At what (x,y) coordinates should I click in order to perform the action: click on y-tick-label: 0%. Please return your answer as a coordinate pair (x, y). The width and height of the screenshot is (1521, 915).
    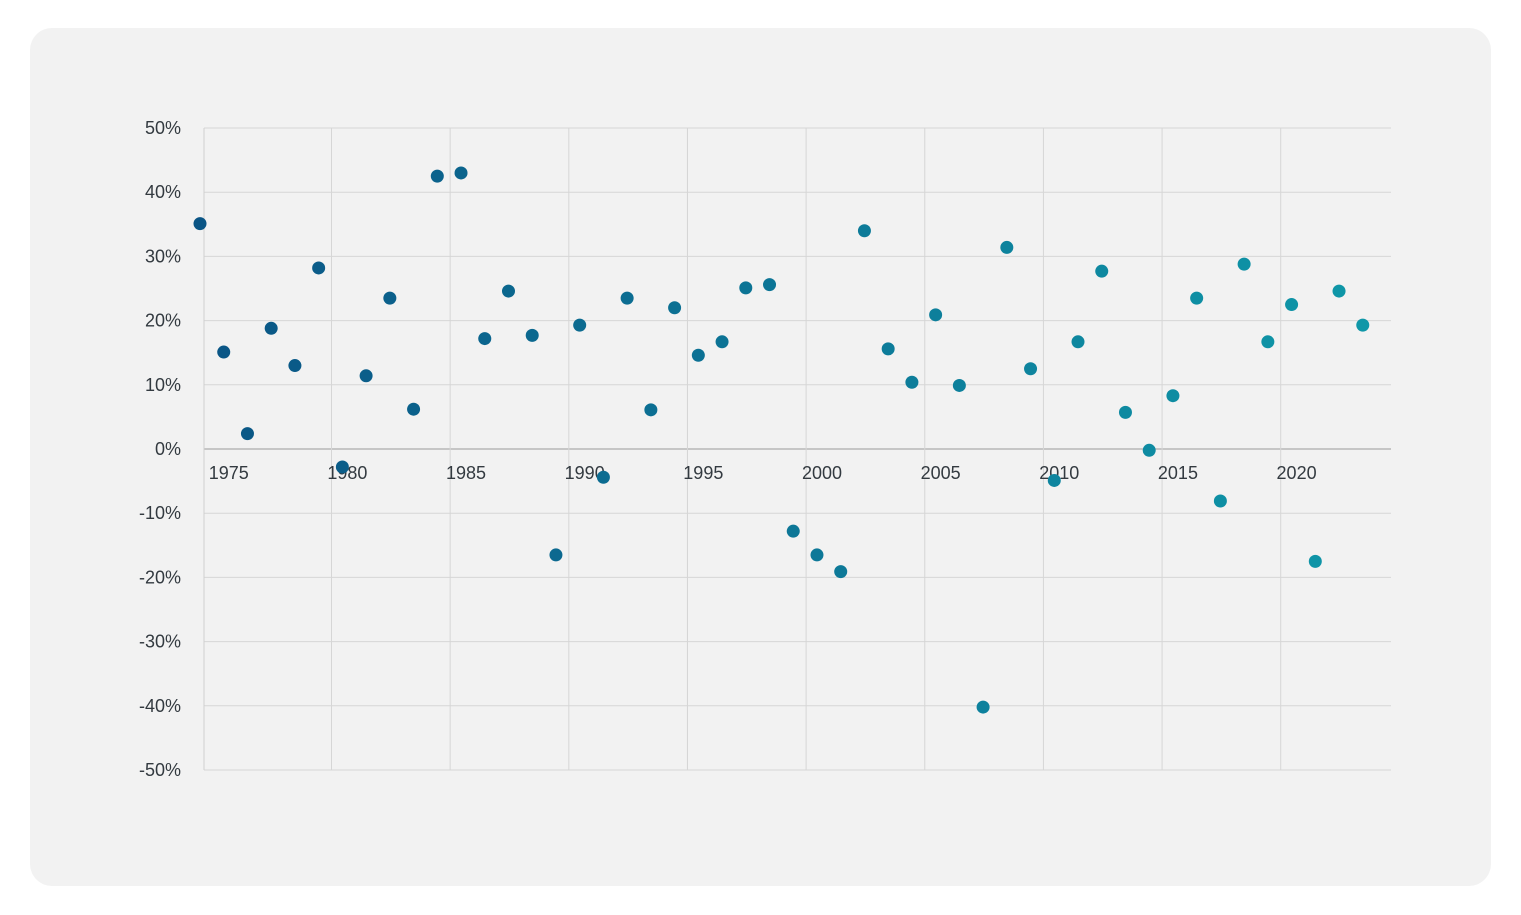
    Looking at the image, I should click on (168, 449).